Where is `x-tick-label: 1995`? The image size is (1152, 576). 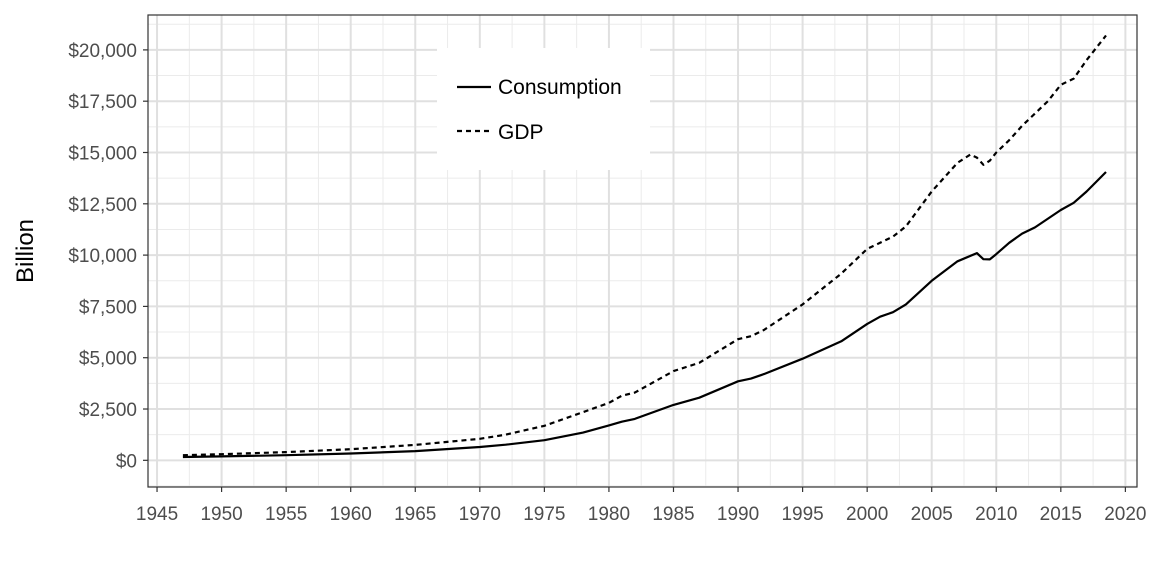 x-tick-label: 1995 is located at coordinates (802, 514).